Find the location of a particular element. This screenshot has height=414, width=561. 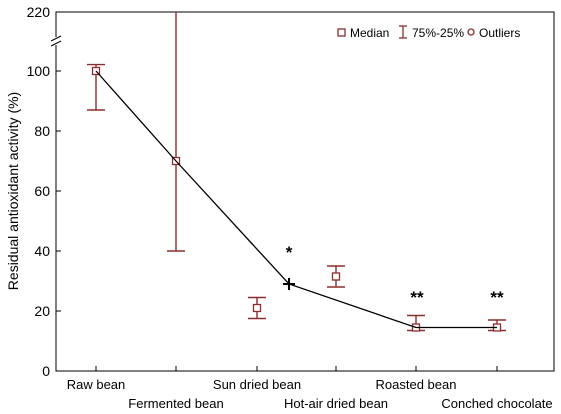

y-tick-label-0: 0 is located at coordinates (46, 371).